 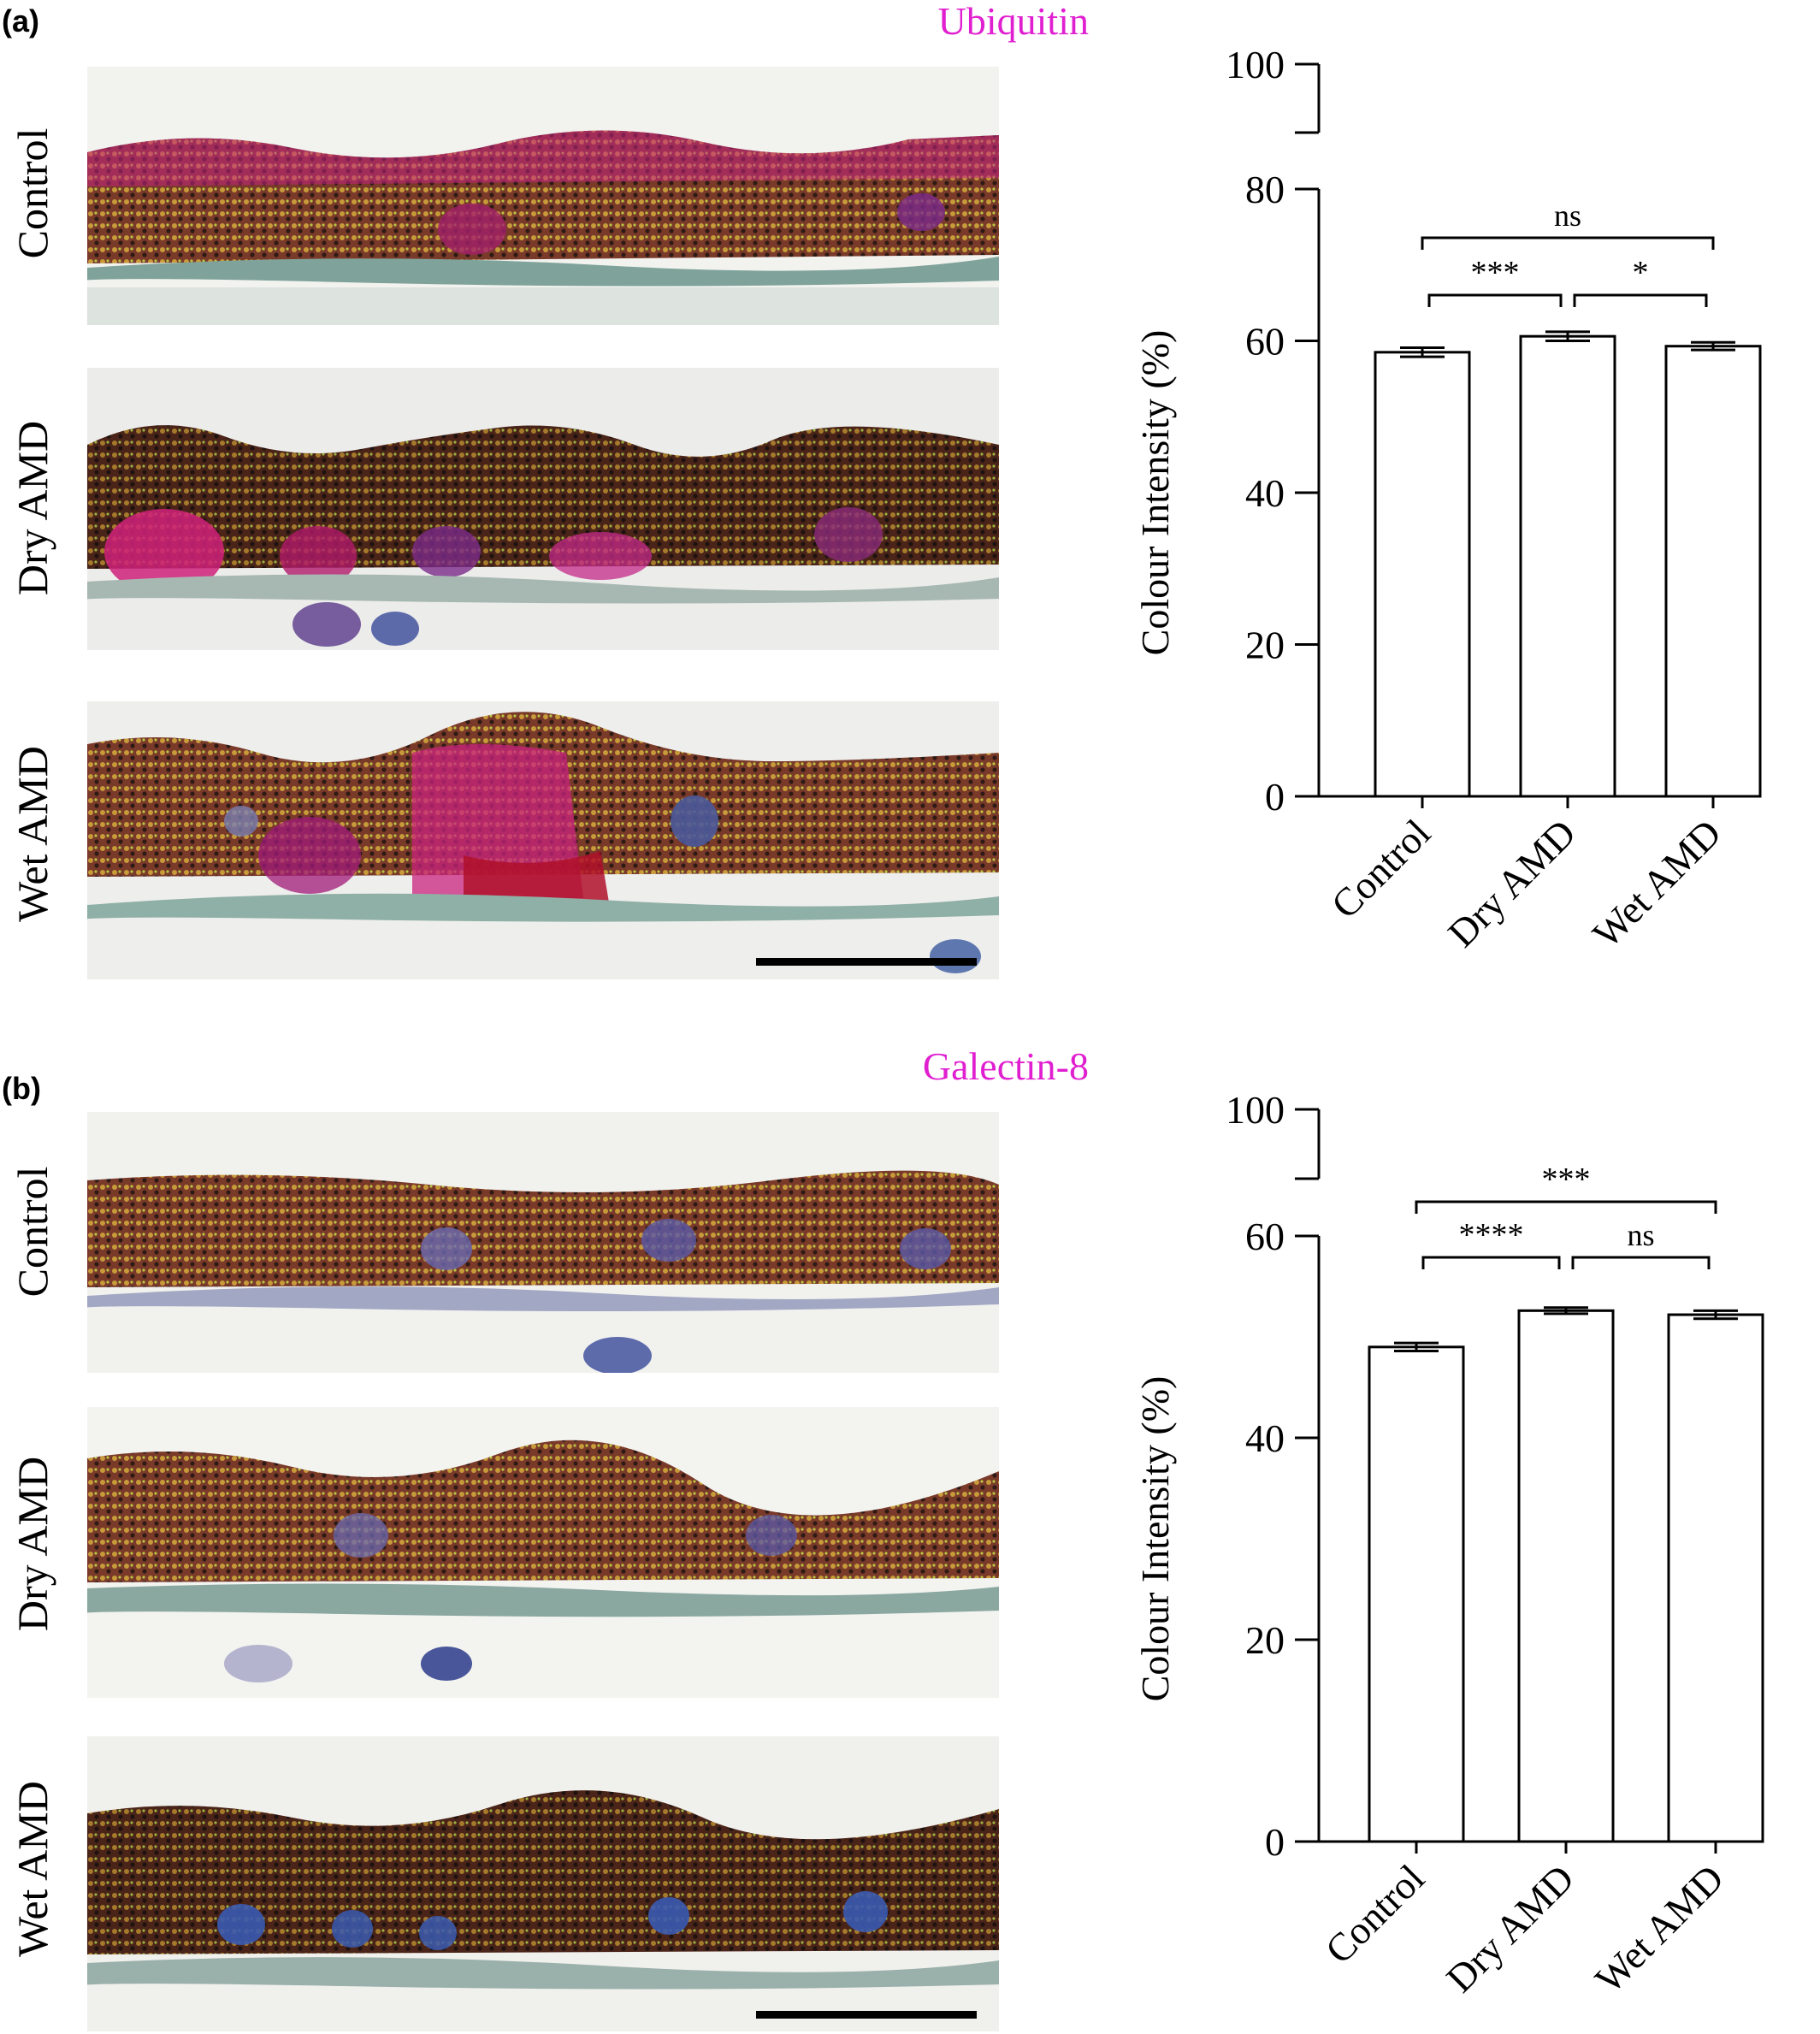 What do you see at coordinates (866, 962) in the screenshot?
I see `panel-a-scale-bar` at bounding box center [866, 962].